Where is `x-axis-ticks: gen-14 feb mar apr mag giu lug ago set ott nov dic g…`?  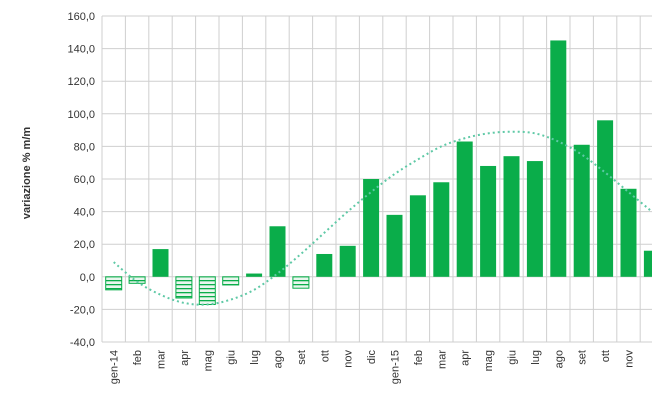
x-axis-ticks: gen-14 feb mar apr mag giu lug ago set ott nov dic g… is located at coordinates (372, 367).